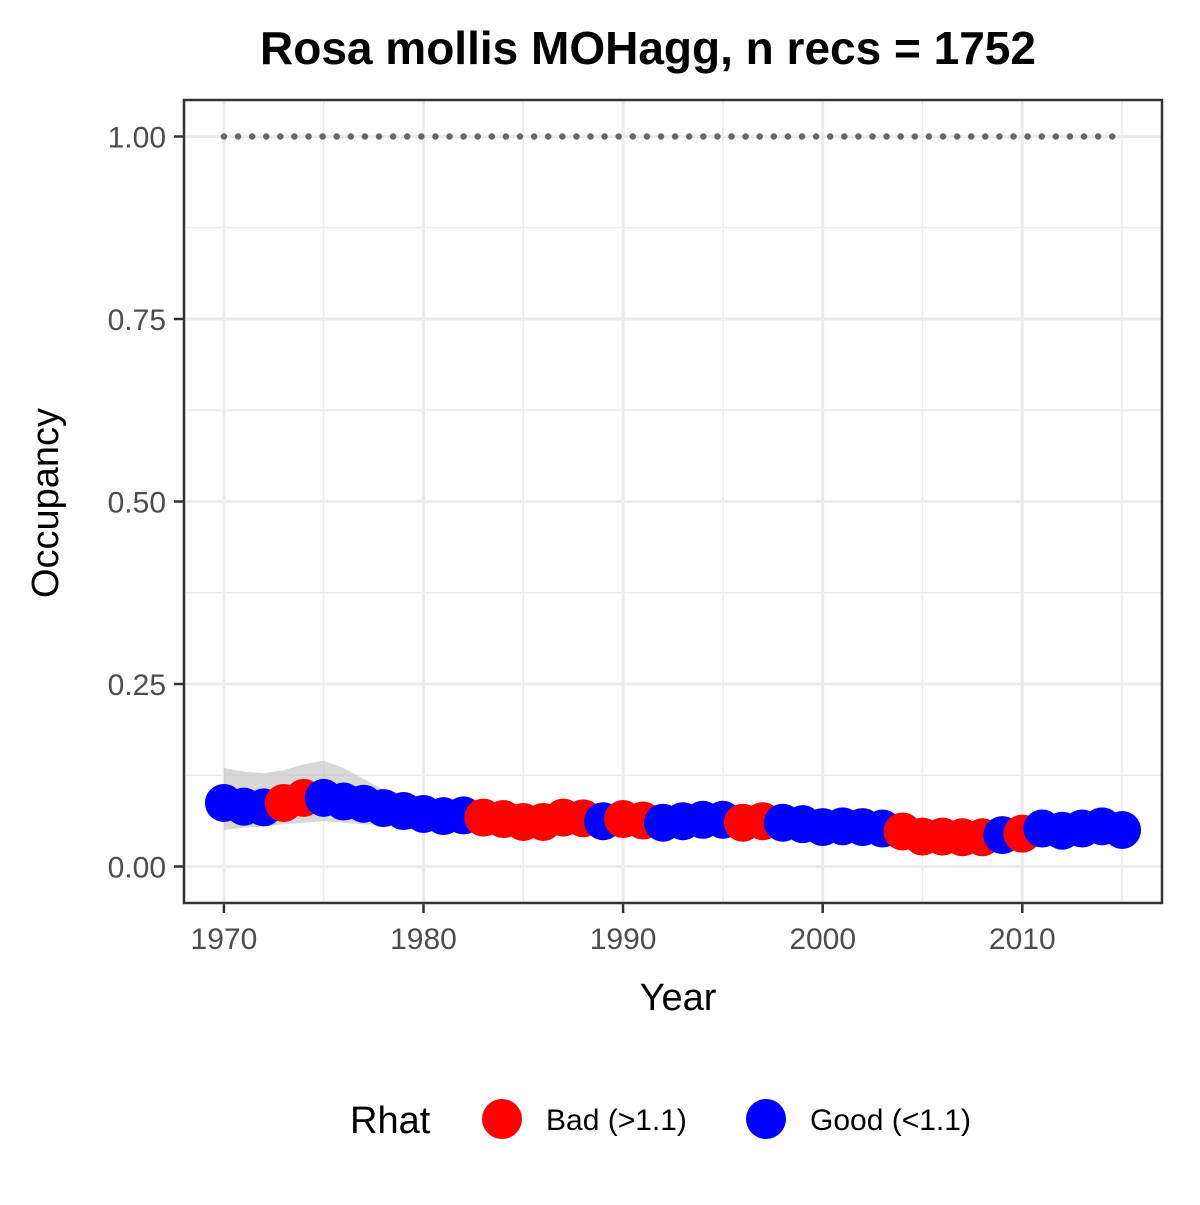  I want to click on x-tick-label: 1970, so click(224, 939).